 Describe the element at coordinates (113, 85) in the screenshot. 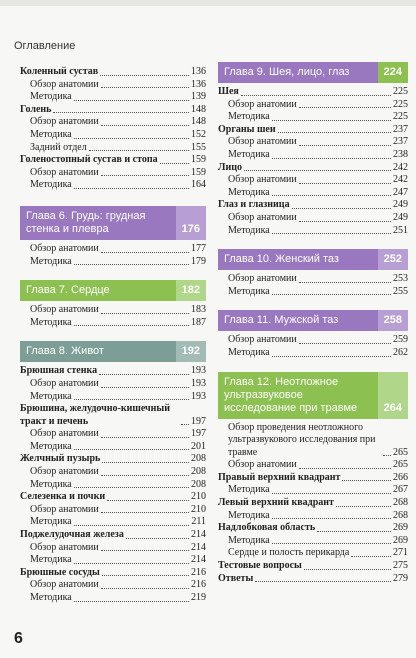

I see `subsection-entry: Обзор анатомии 136` at that location.